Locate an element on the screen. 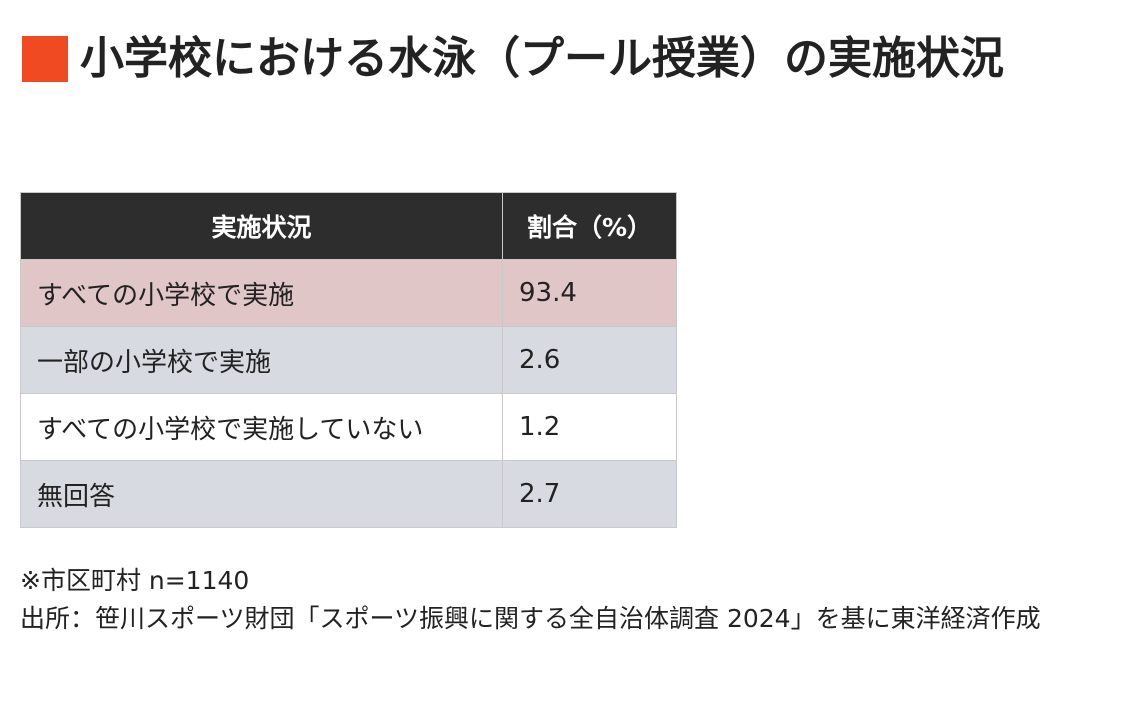 The width and height of the screenshot is (1140, 701). page-title: 小学校における水泳（プール授業）の実施状況 is located at coordinates (542, 58).